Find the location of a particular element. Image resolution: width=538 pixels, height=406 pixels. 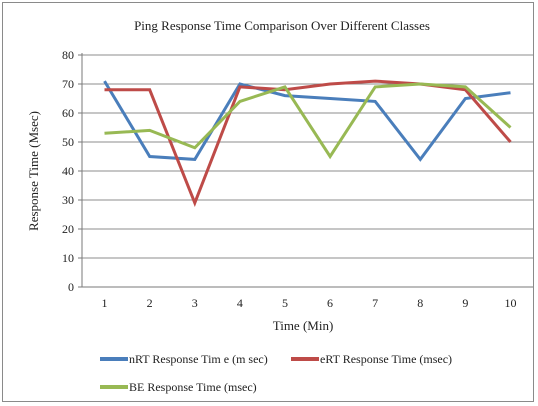

y-tick-label-30: 30 is located at coordinates (68, 200).